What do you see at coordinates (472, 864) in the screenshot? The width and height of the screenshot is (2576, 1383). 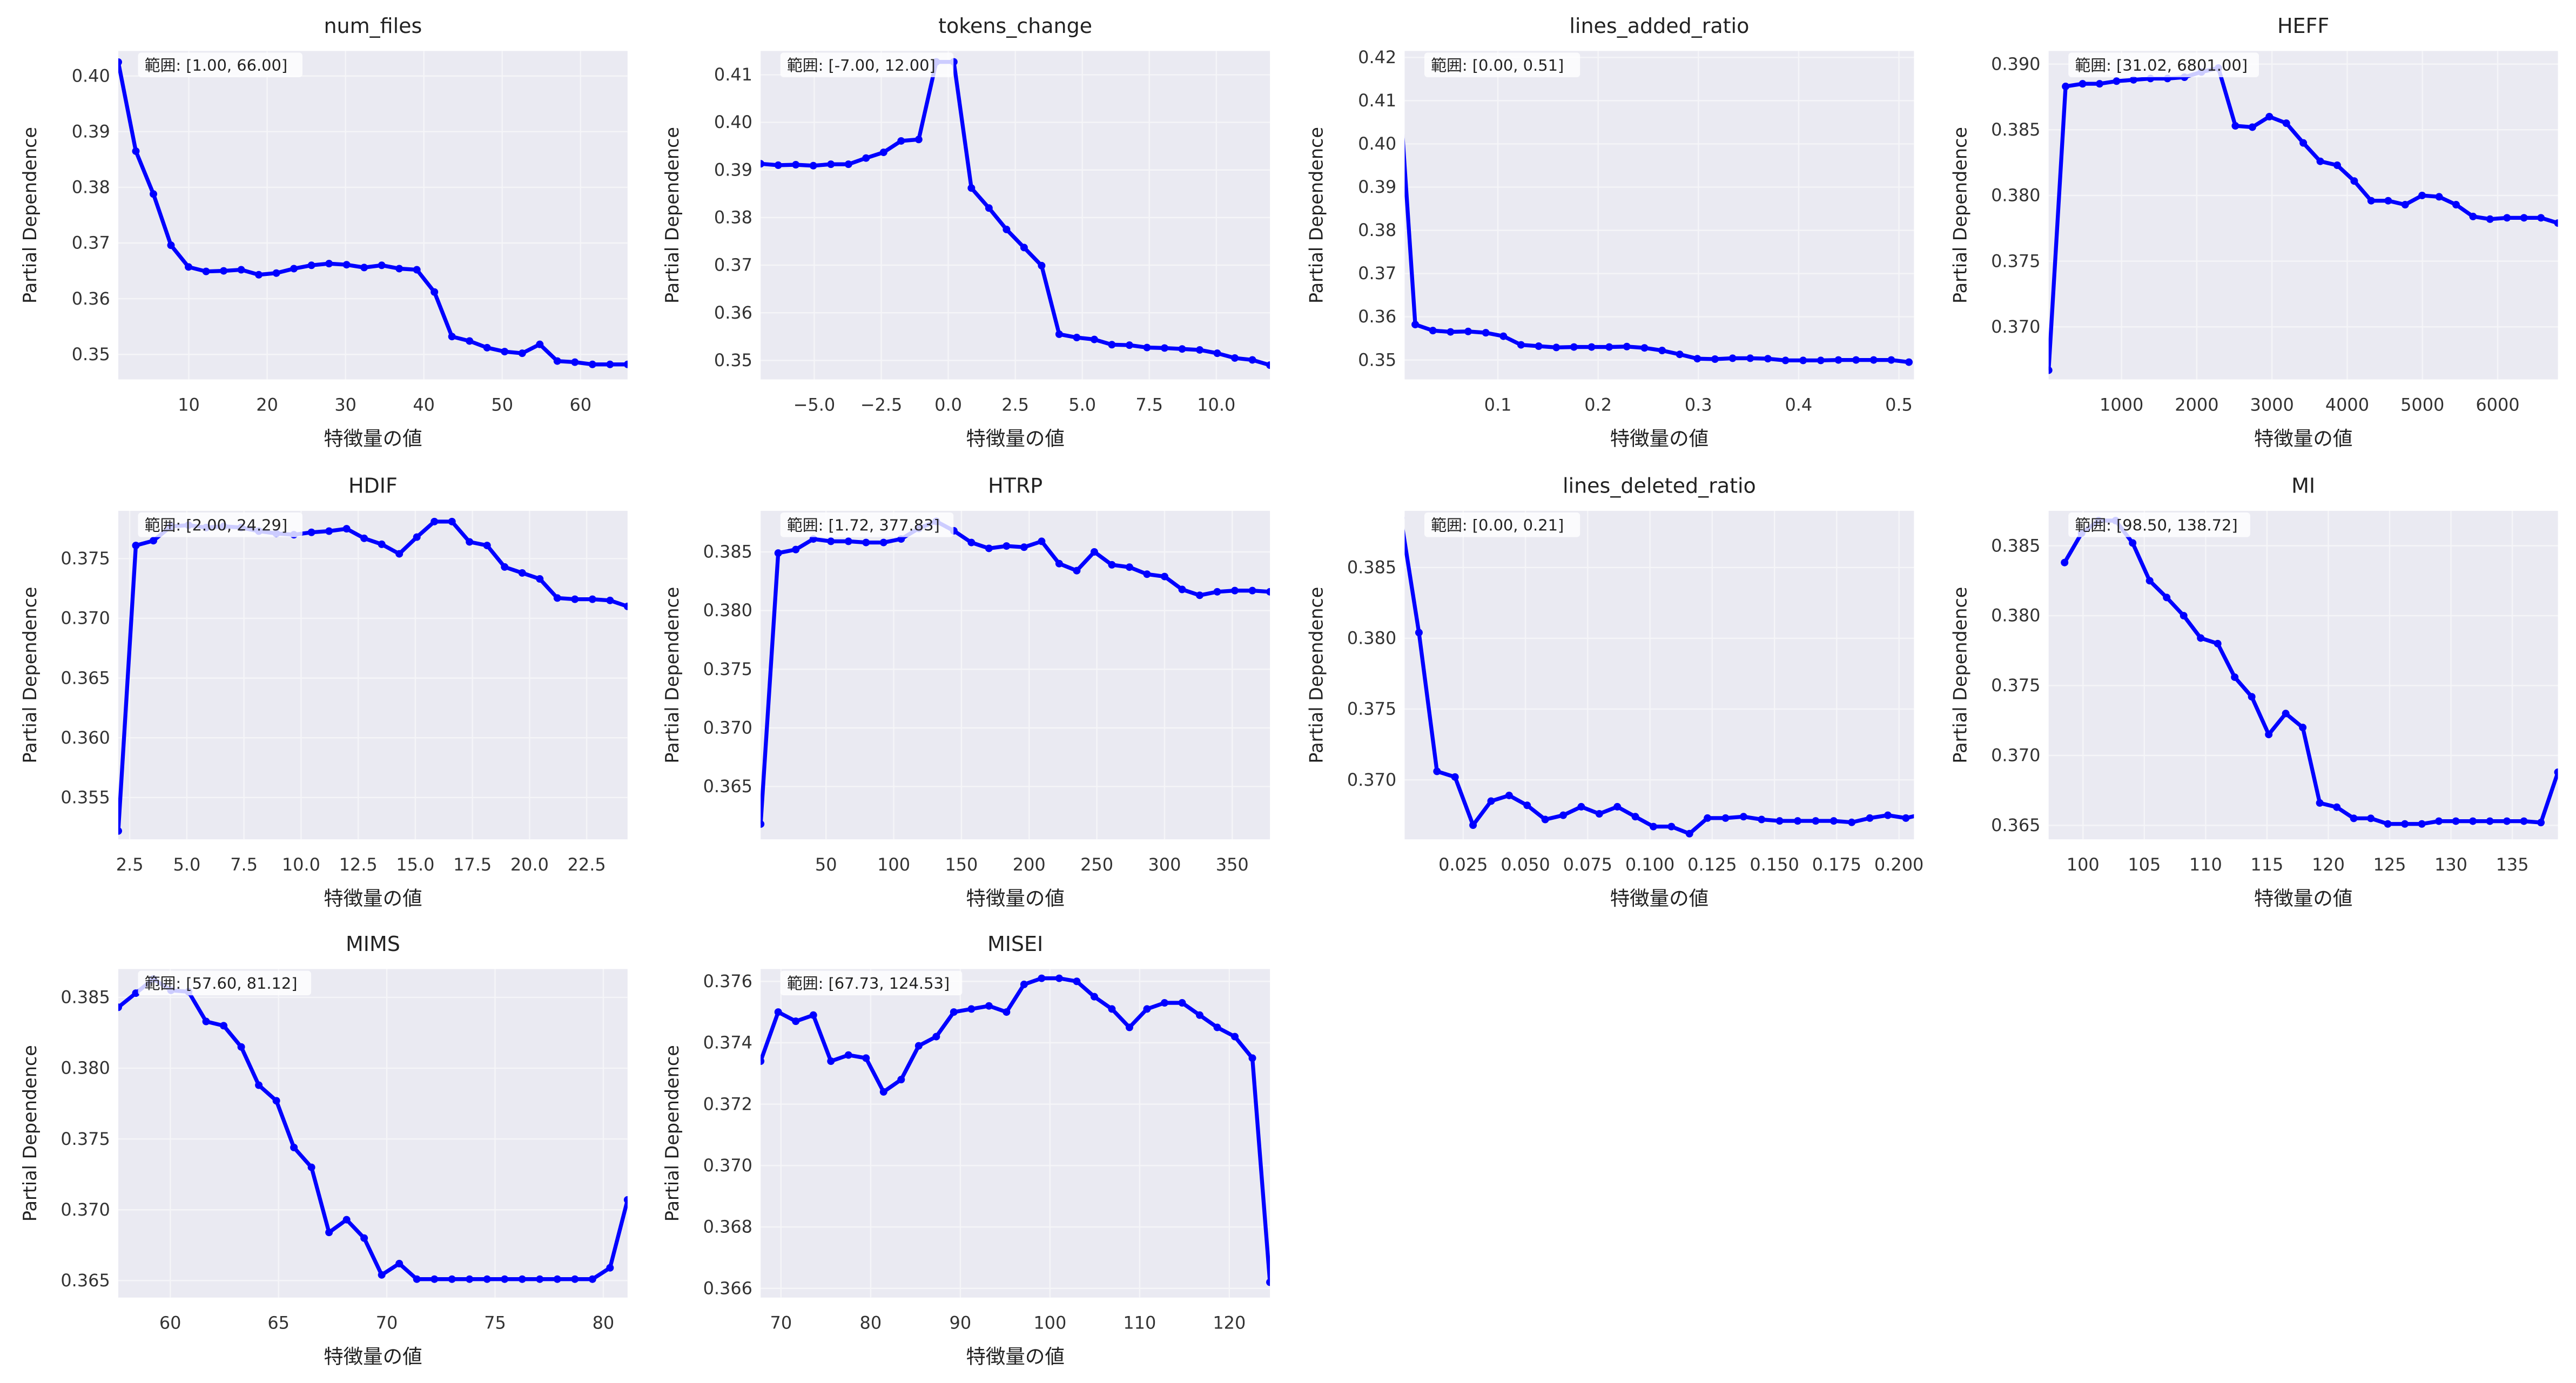 I see `x-tick-label: 17.5` at bounding box center [472, 864].